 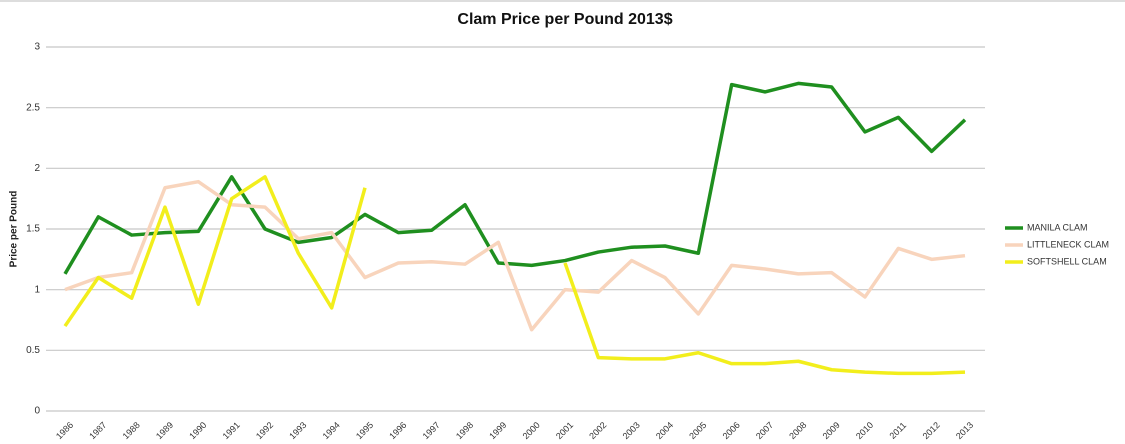 What do you see at coordinates (1068, 244) in the screenshot?
I see `legend-label: LITTLENECK CLAM` at bounding box center [1068, 244].